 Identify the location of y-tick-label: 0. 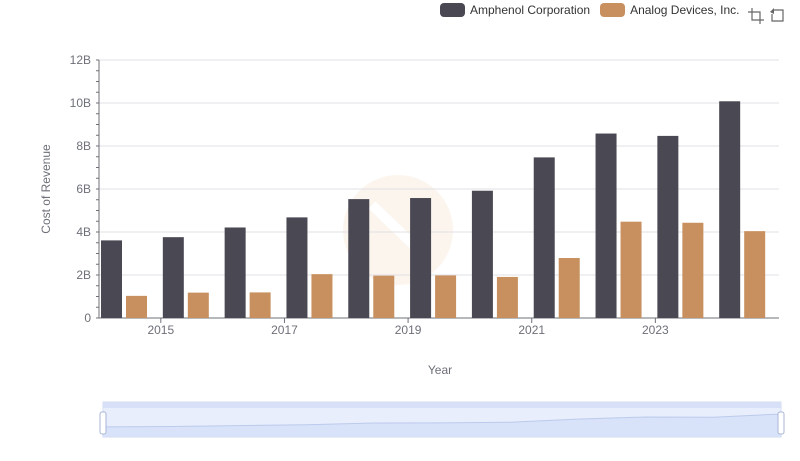
(87, 318).